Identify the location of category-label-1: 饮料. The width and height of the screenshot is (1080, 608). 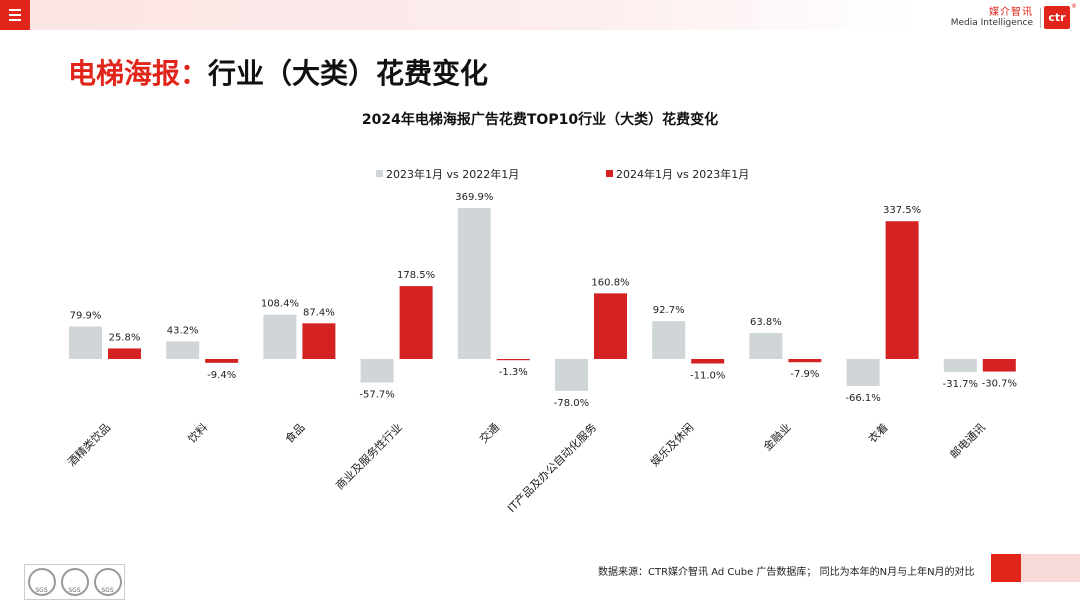
(197, 432).